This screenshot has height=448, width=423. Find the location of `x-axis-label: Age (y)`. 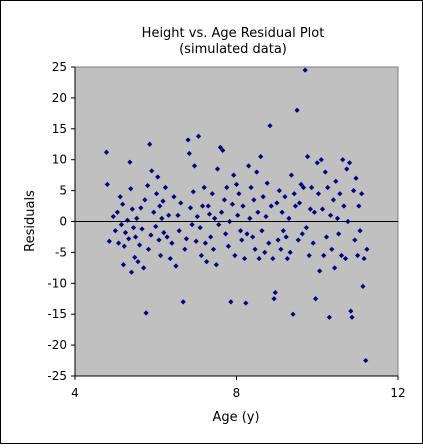

x-axis-label: Age (y) is located at coordinates (235, 417).